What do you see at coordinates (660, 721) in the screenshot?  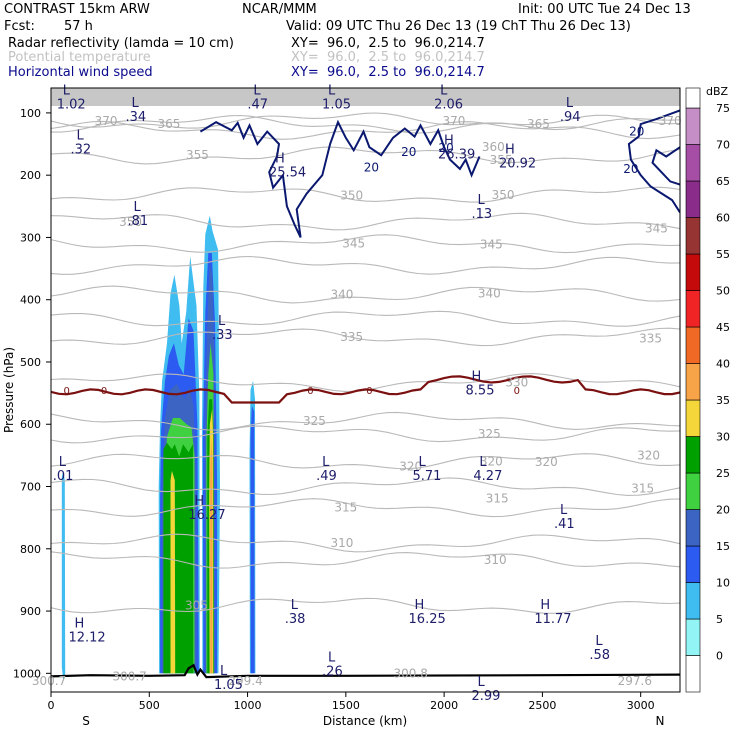 I see `x-end-label-right: N` at bounding box center [660, 721].